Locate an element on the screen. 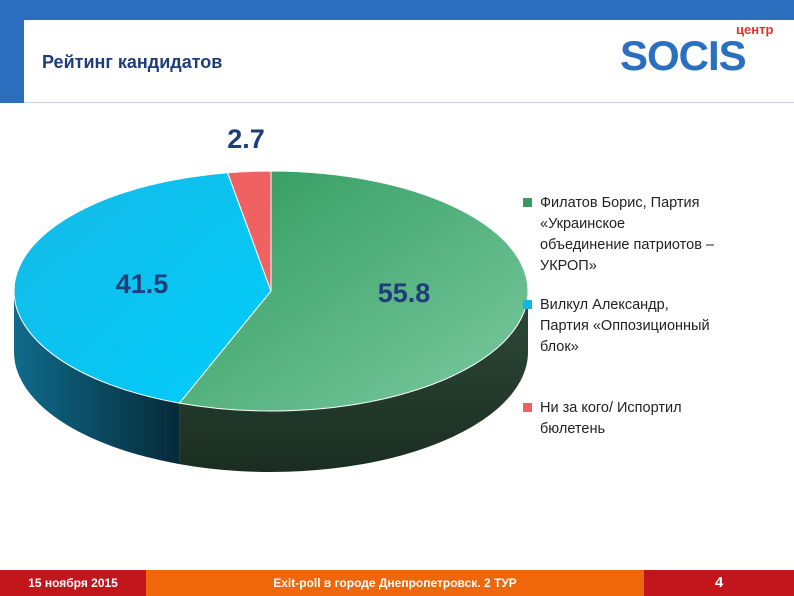  legend-label-line: блок» is located at coordinates (559, 347).